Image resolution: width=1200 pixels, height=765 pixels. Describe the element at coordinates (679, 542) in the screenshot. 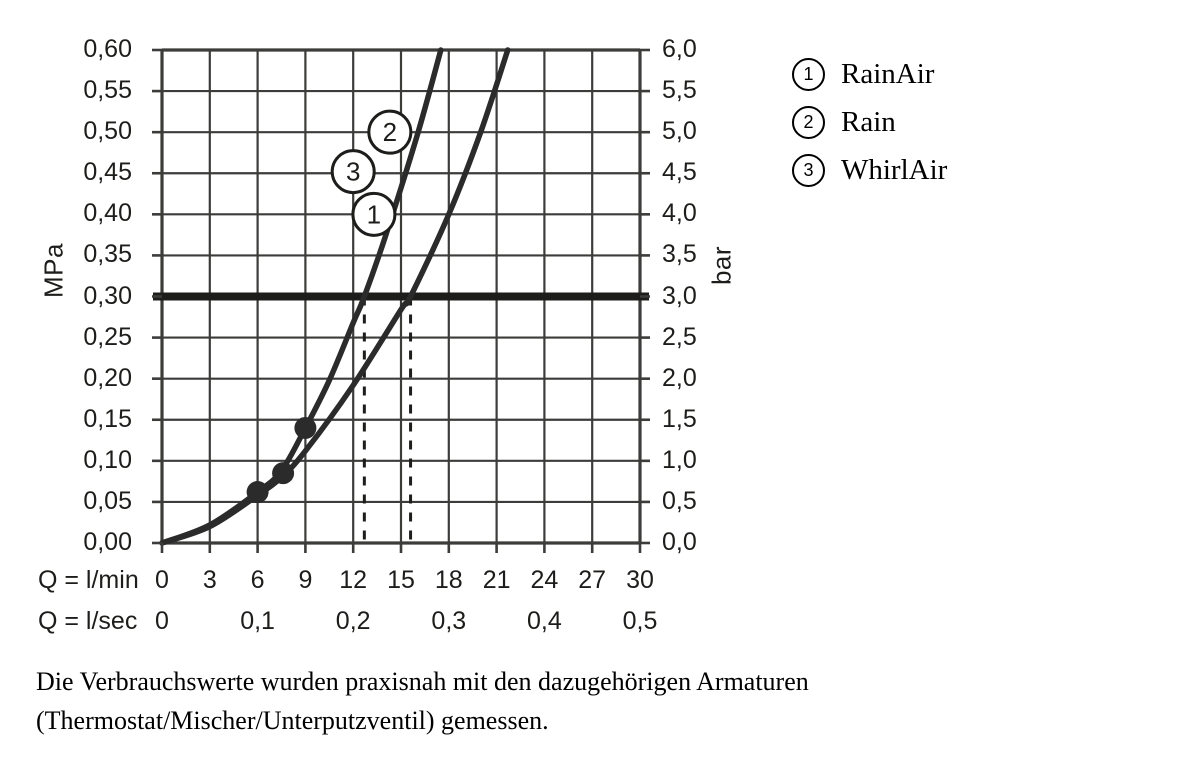

I see `y-tick-right-12: 0,0` at that location.